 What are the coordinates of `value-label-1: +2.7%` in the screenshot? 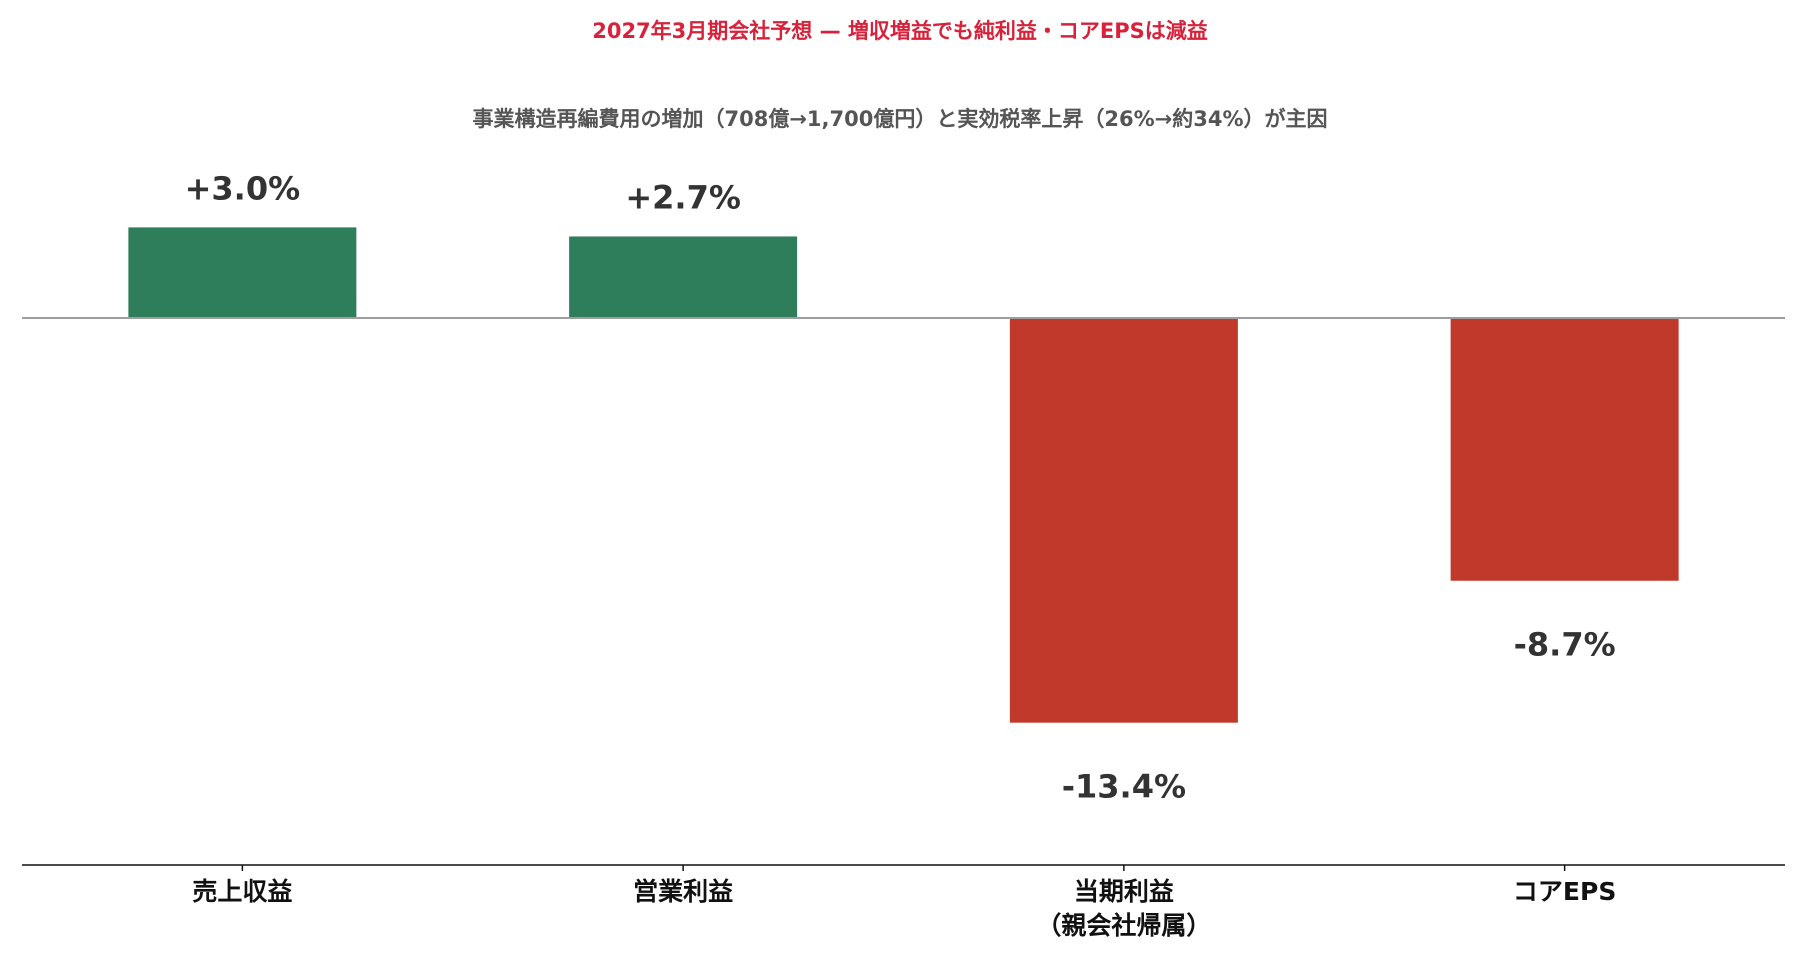 It's located at (683, 197).